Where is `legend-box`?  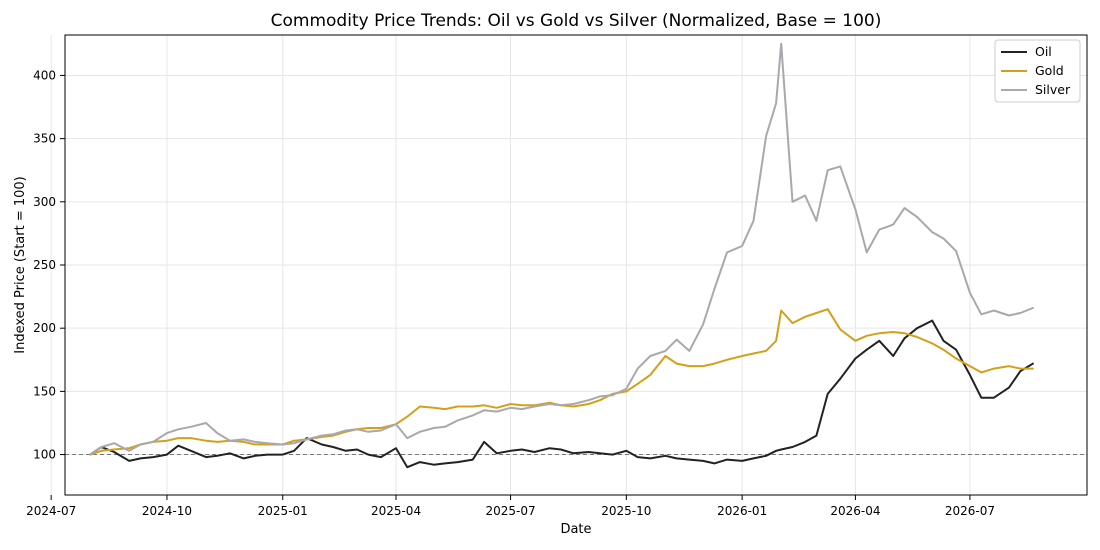
legend-box is located at coordinates (1037, 71).